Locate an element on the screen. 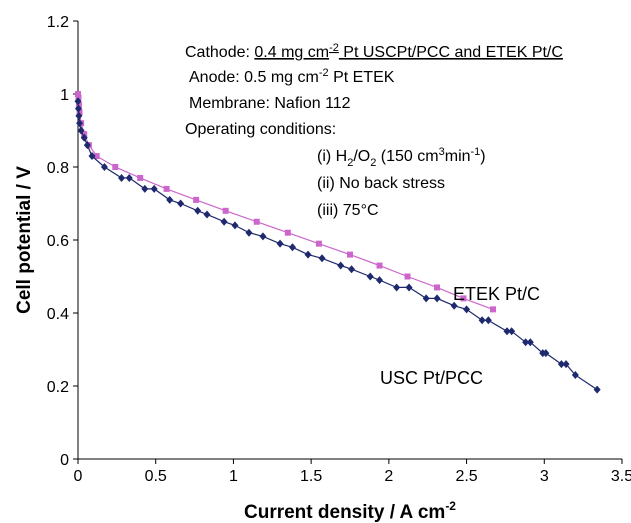  x-tick-label: 2 is located at coordinates (388, 476).